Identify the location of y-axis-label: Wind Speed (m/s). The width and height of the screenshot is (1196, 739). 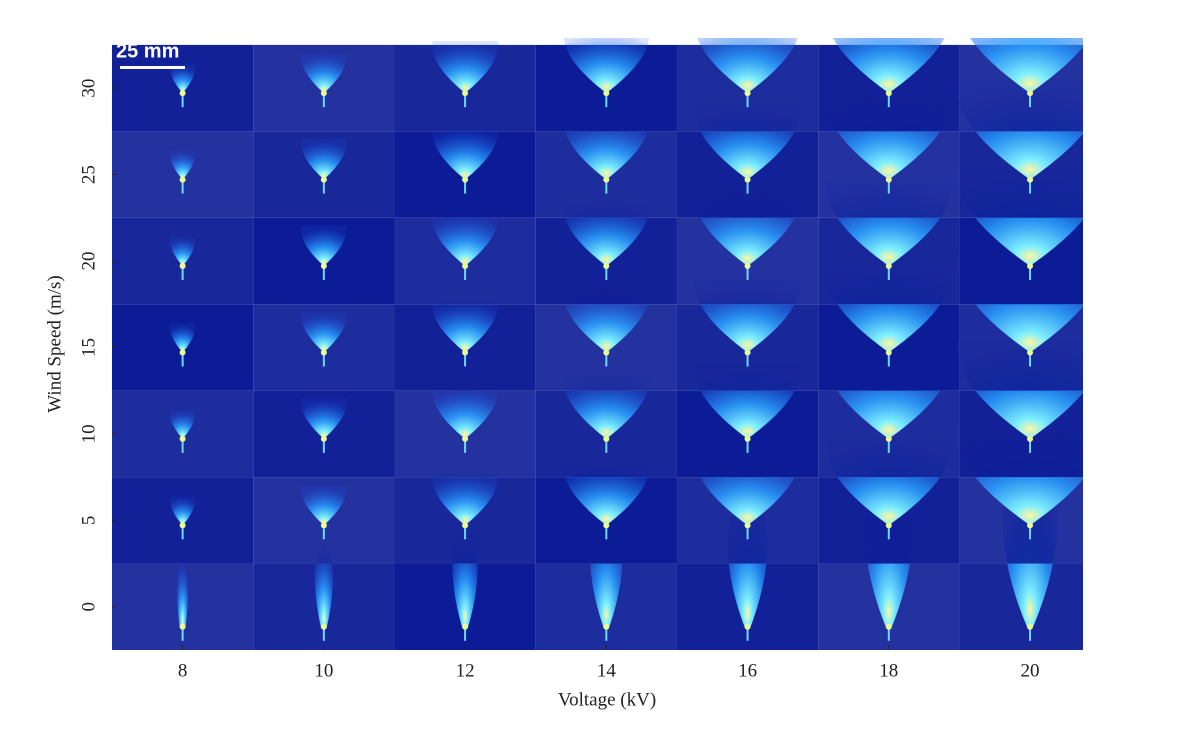
(54, 344).